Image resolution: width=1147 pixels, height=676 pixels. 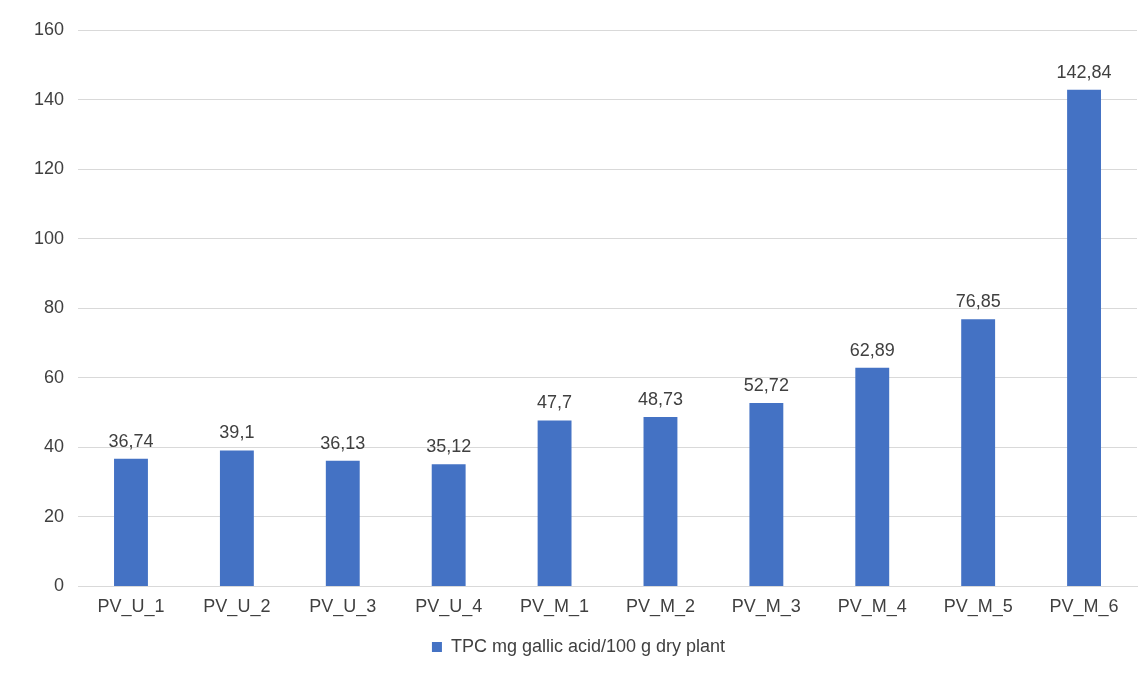 I want to click on y-tick-label: 40, so click(x=54, y=446).